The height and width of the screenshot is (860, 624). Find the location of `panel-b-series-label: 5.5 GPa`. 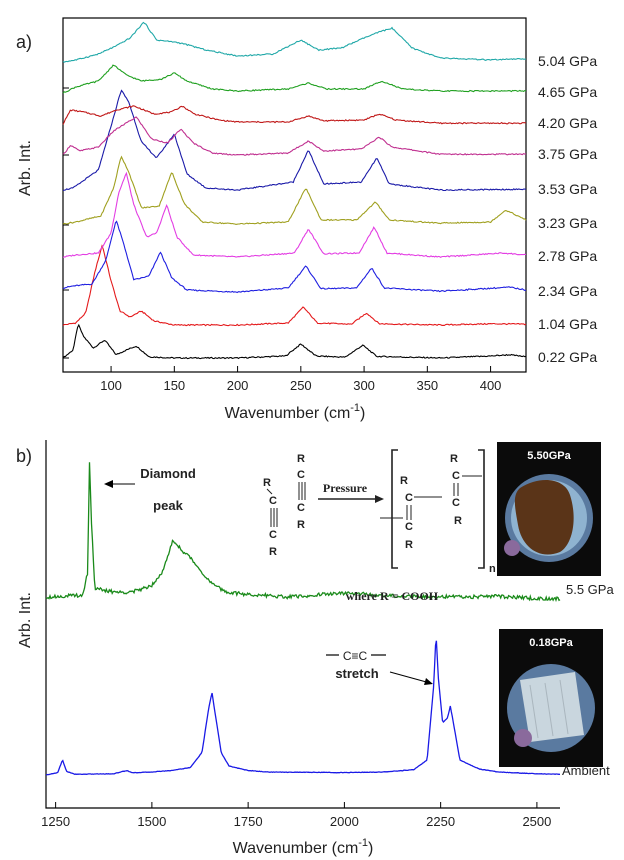

panel-b-series-label: 5.5 GPa is located at coordinates (590, 589).